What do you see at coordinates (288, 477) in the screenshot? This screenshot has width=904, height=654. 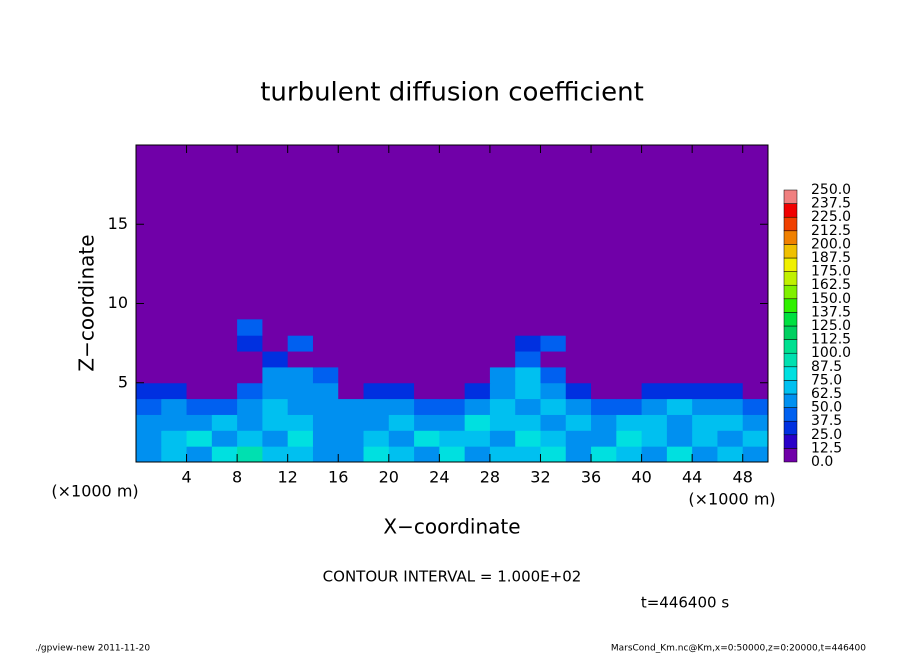 I see `x-tick-label: 12` at bounding box center [288, 477].